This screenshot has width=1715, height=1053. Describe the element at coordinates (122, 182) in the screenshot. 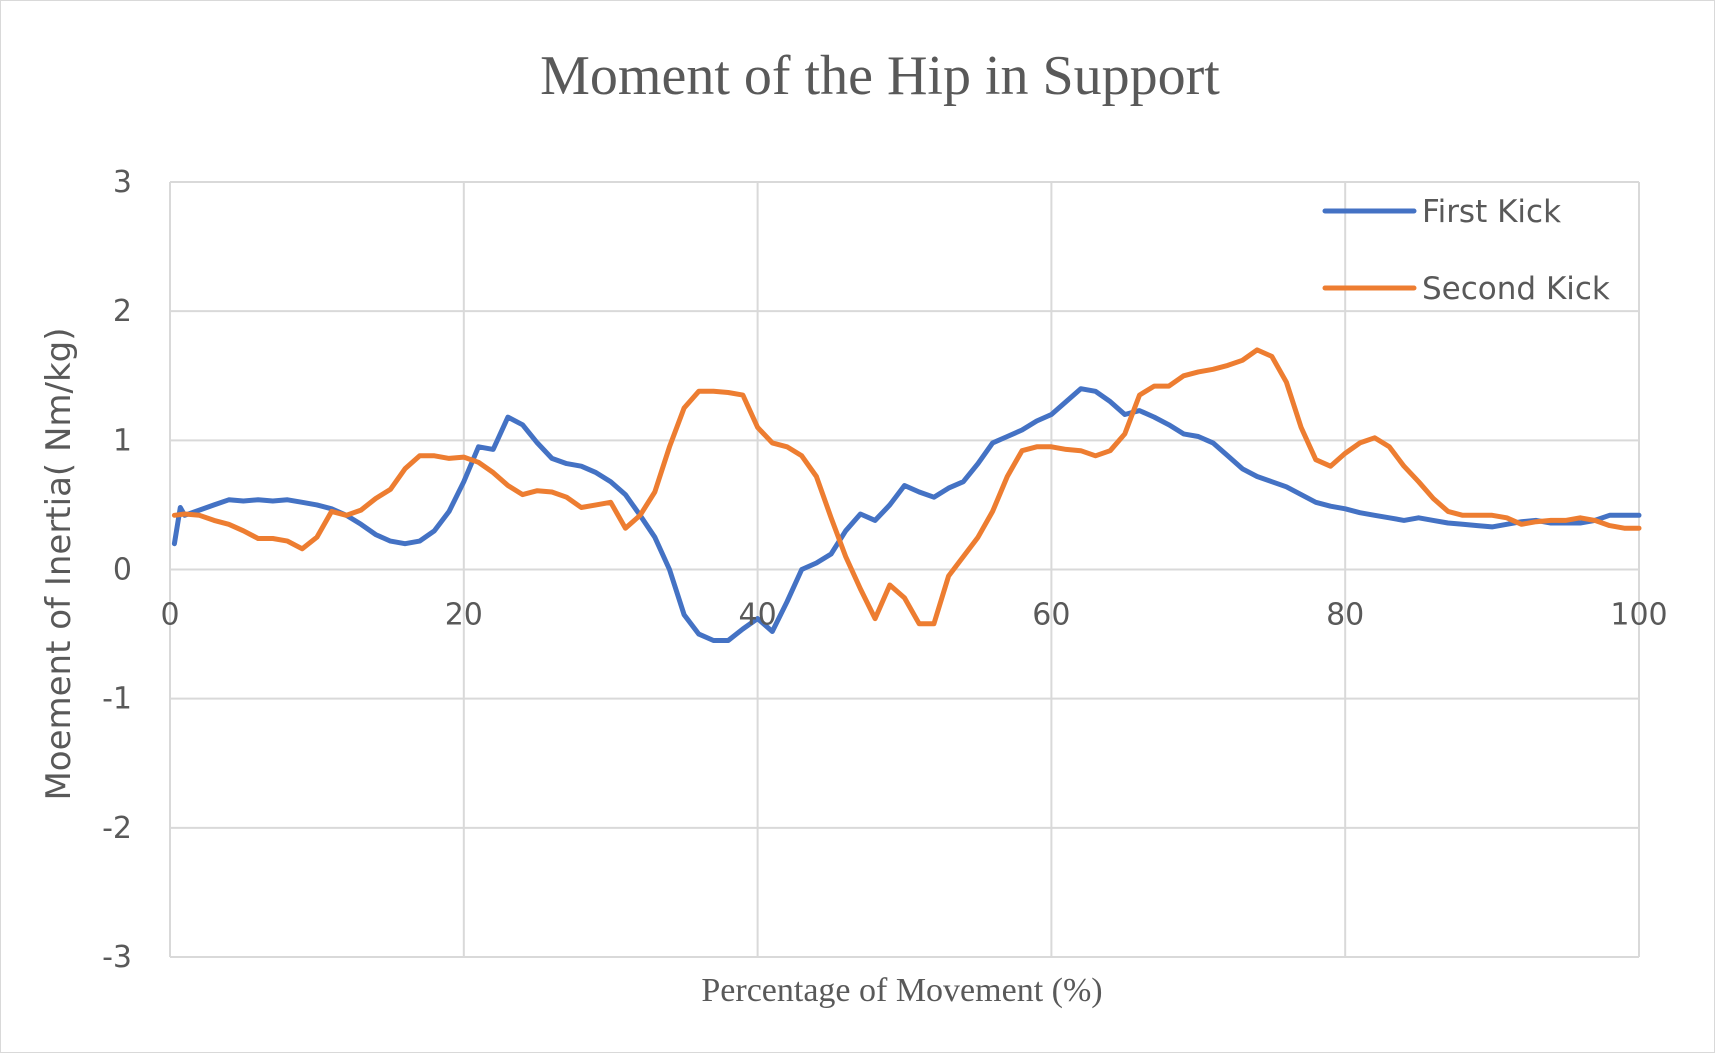

I see `y-tick-label-0: 3` at that location.